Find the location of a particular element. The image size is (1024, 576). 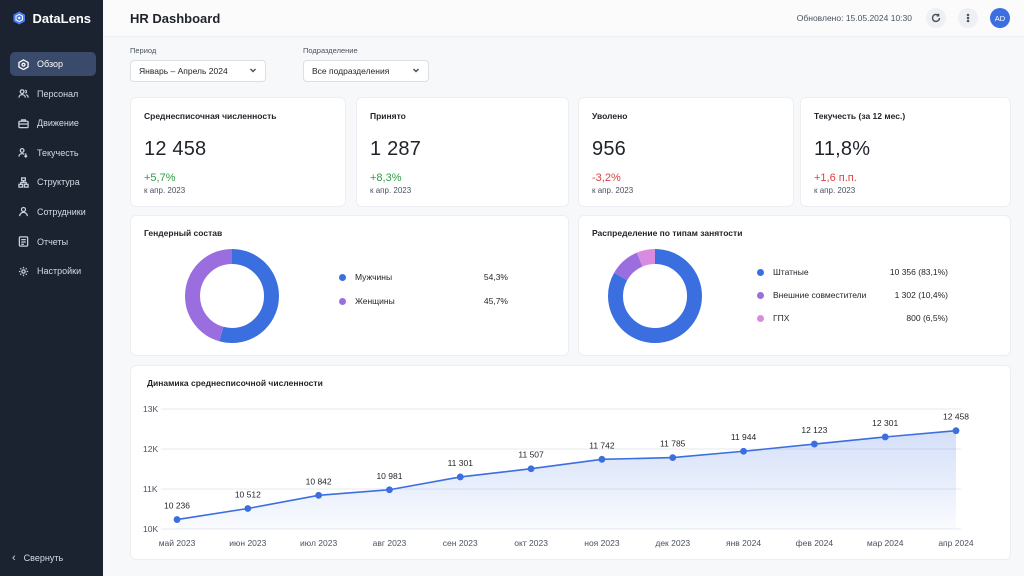

legend-label: Мужчины is located at coordinates (374, 277).